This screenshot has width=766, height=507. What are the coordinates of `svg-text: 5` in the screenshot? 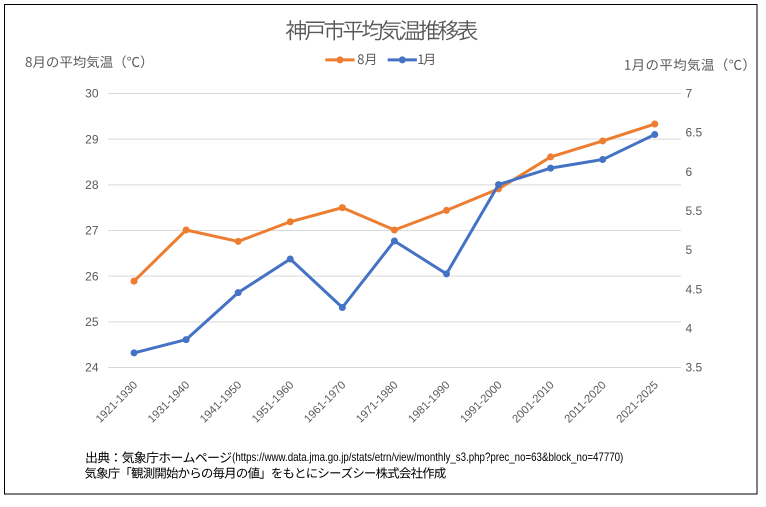 It's located at (689, 250).